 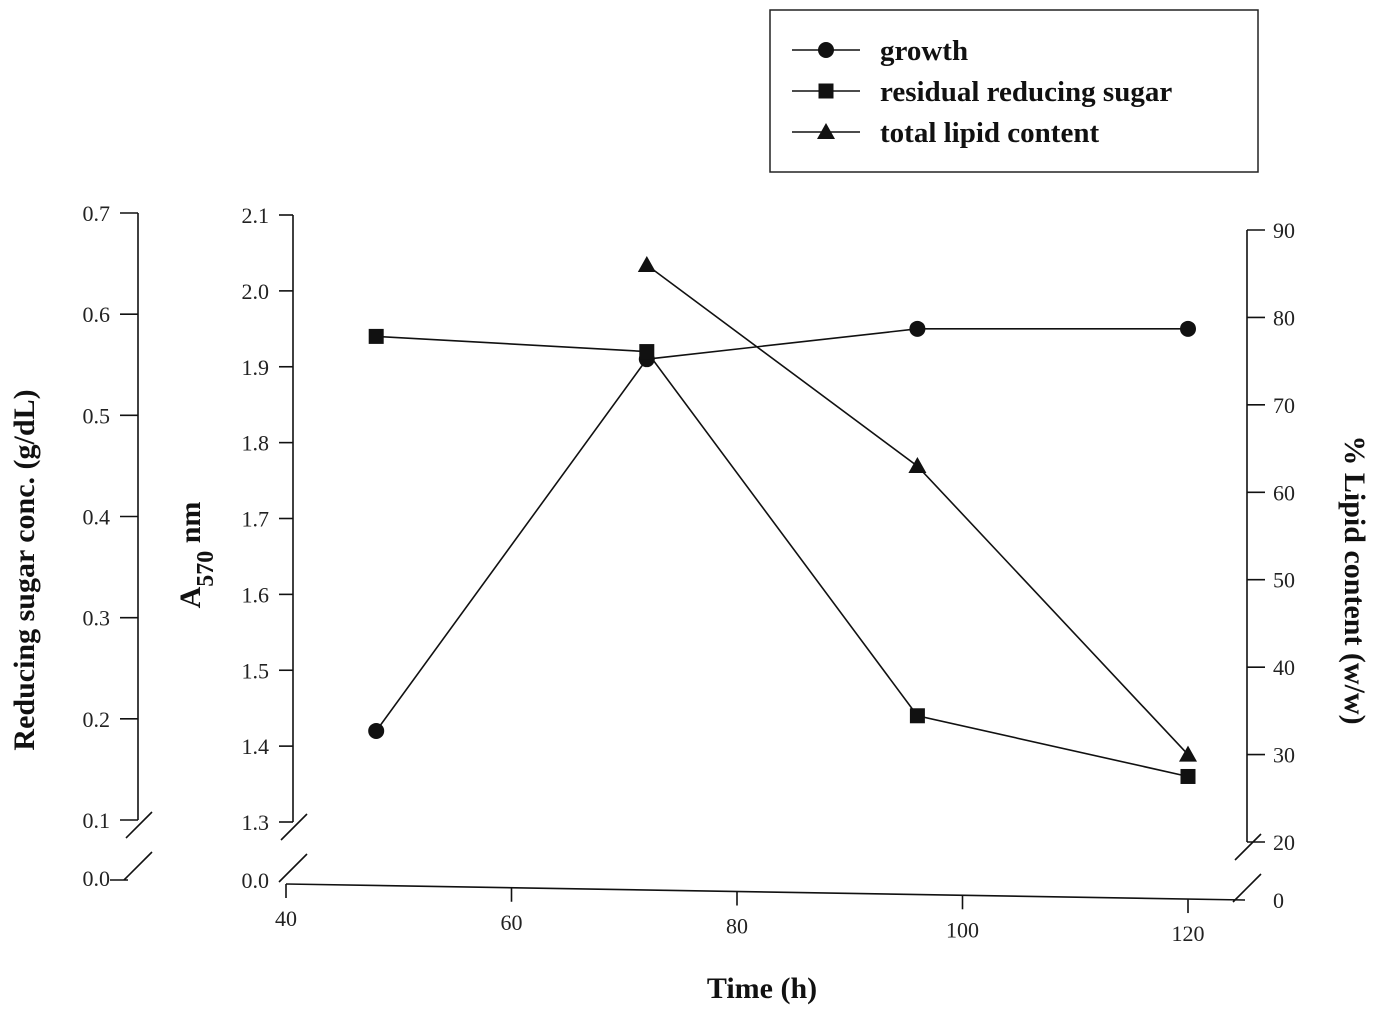 I want to click on y-tick-label-lipid: 80, so click(x=1284, y=317).